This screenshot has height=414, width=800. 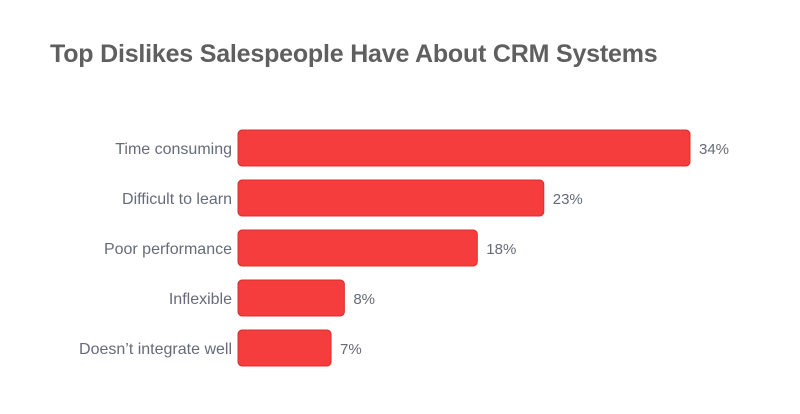 What do you see at coordinates (568, 199) in the screenshot?
I see `value-label-difficult-to-learn: 23%` at bounding box center [568, 199].